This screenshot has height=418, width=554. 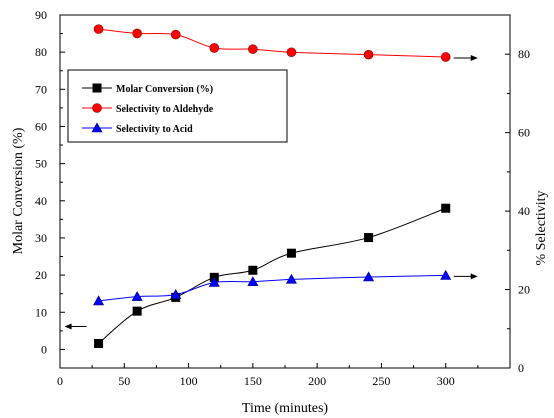 I want to click on y-left-axis-title: Molar Conversion (%), so click(x=18, y=190).